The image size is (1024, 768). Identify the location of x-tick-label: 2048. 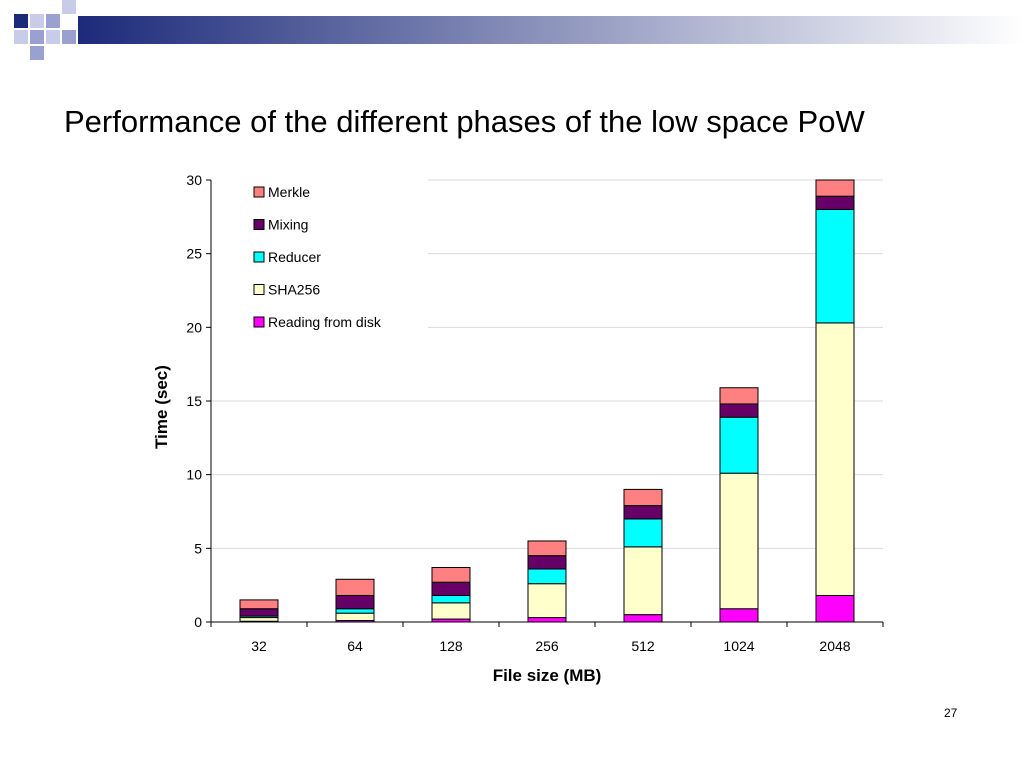
(834, 646).